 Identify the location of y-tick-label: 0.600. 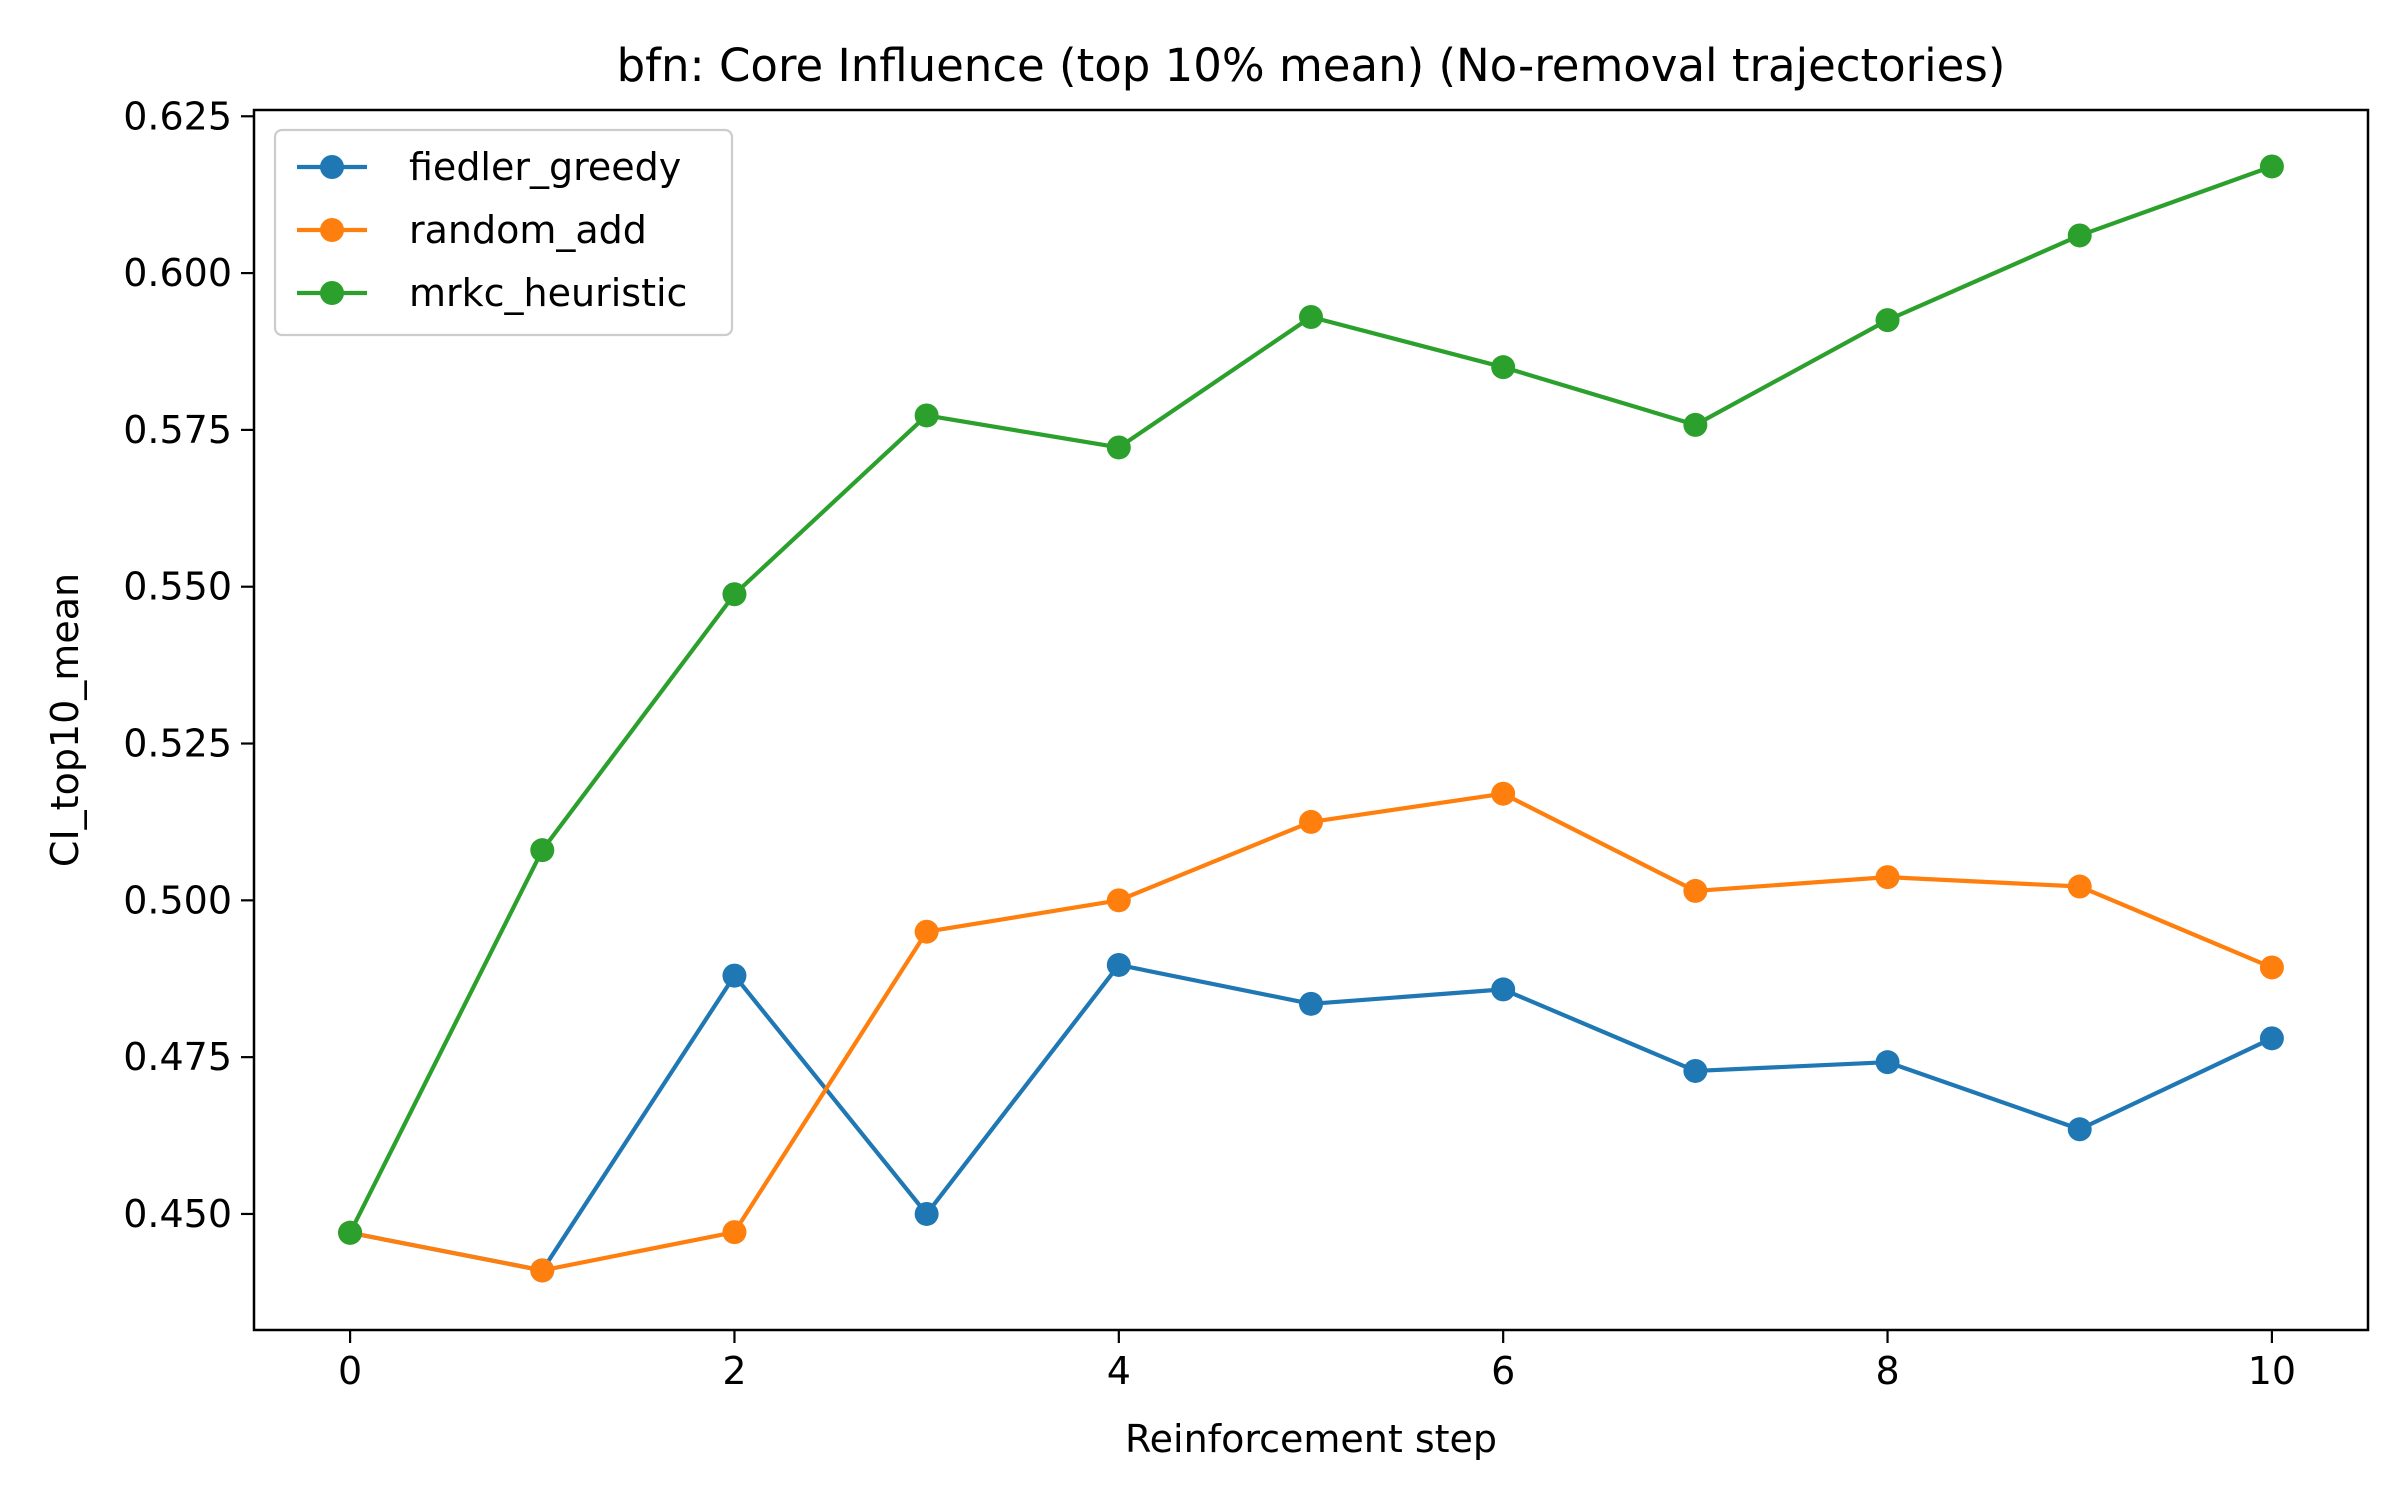
(177, 273).